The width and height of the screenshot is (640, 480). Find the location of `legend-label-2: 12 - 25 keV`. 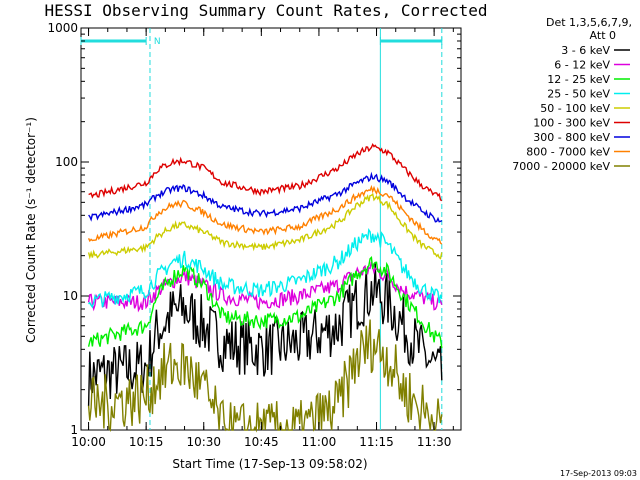

legend-label-2: 12 - 25 keV is located at coordinates (578, 79).